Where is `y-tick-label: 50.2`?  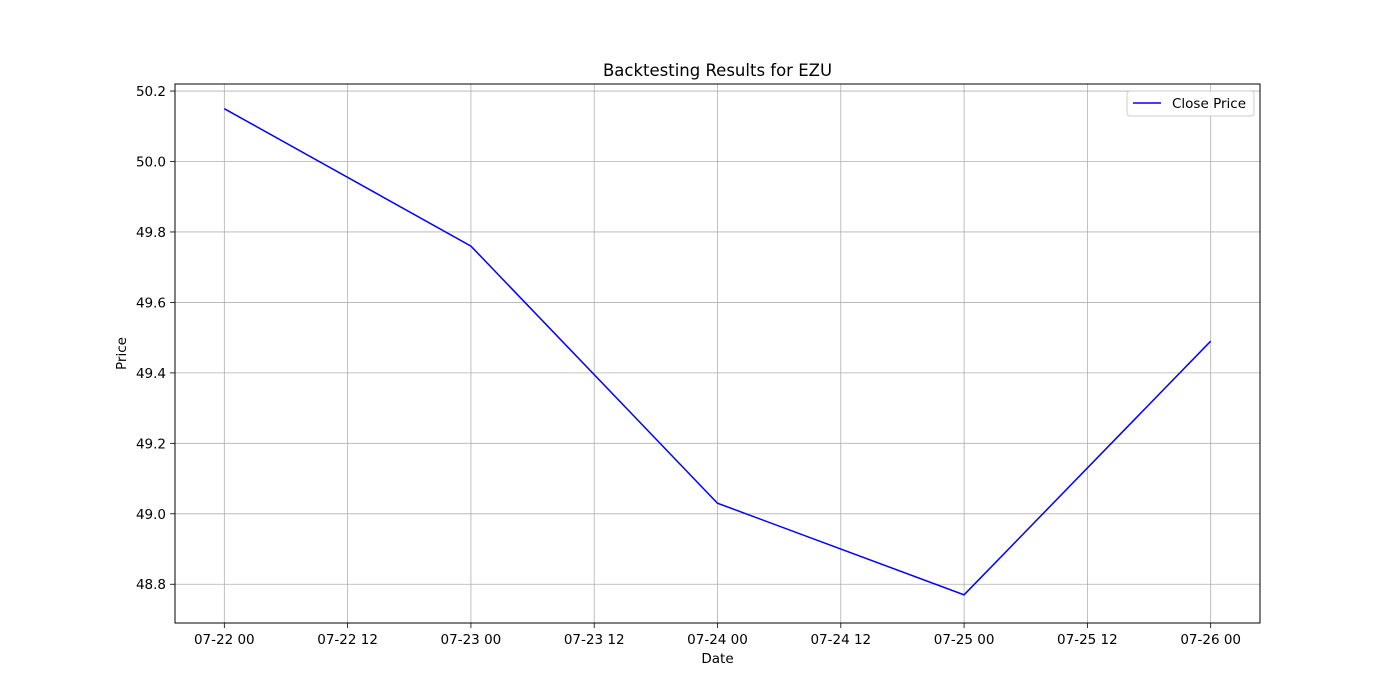
y-tick-label: 50.2 is located at coordinates (151, 92).